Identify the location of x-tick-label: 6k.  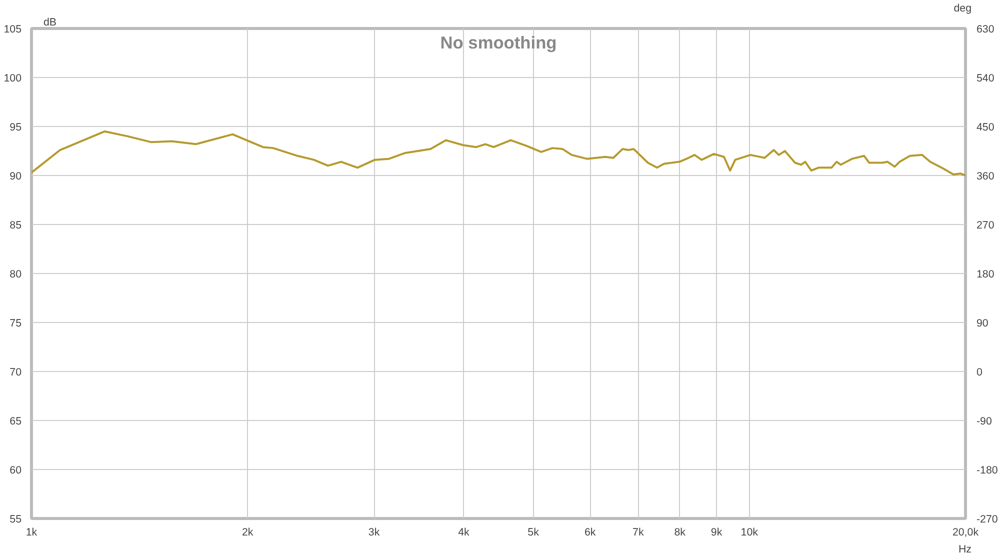
(590, 532).